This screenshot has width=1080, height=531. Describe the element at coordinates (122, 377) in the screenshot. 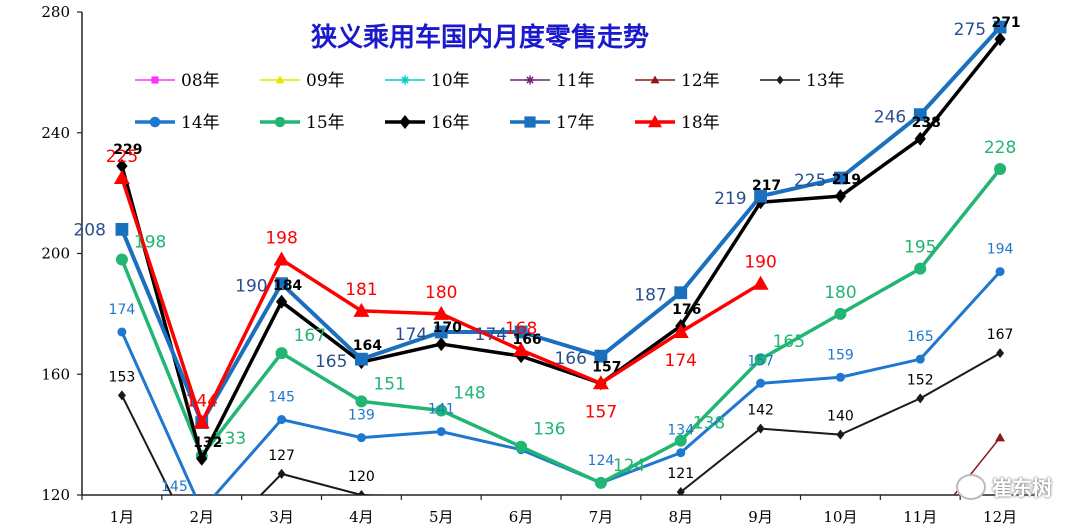

I see `data-label-13: 153` at that location.